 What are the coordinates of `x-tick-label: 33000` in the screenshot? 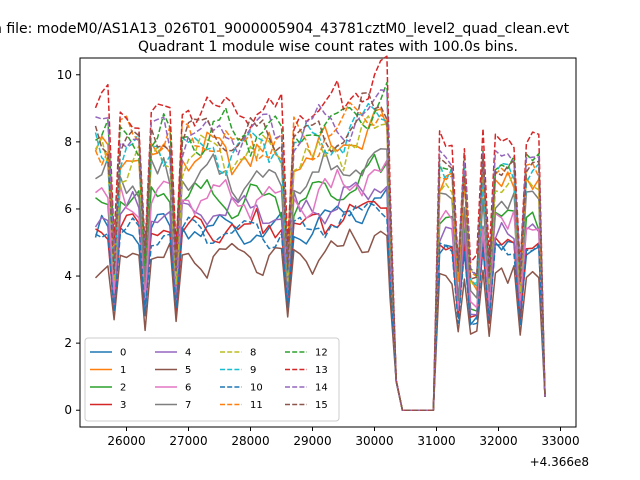 It's located at (560, 441).